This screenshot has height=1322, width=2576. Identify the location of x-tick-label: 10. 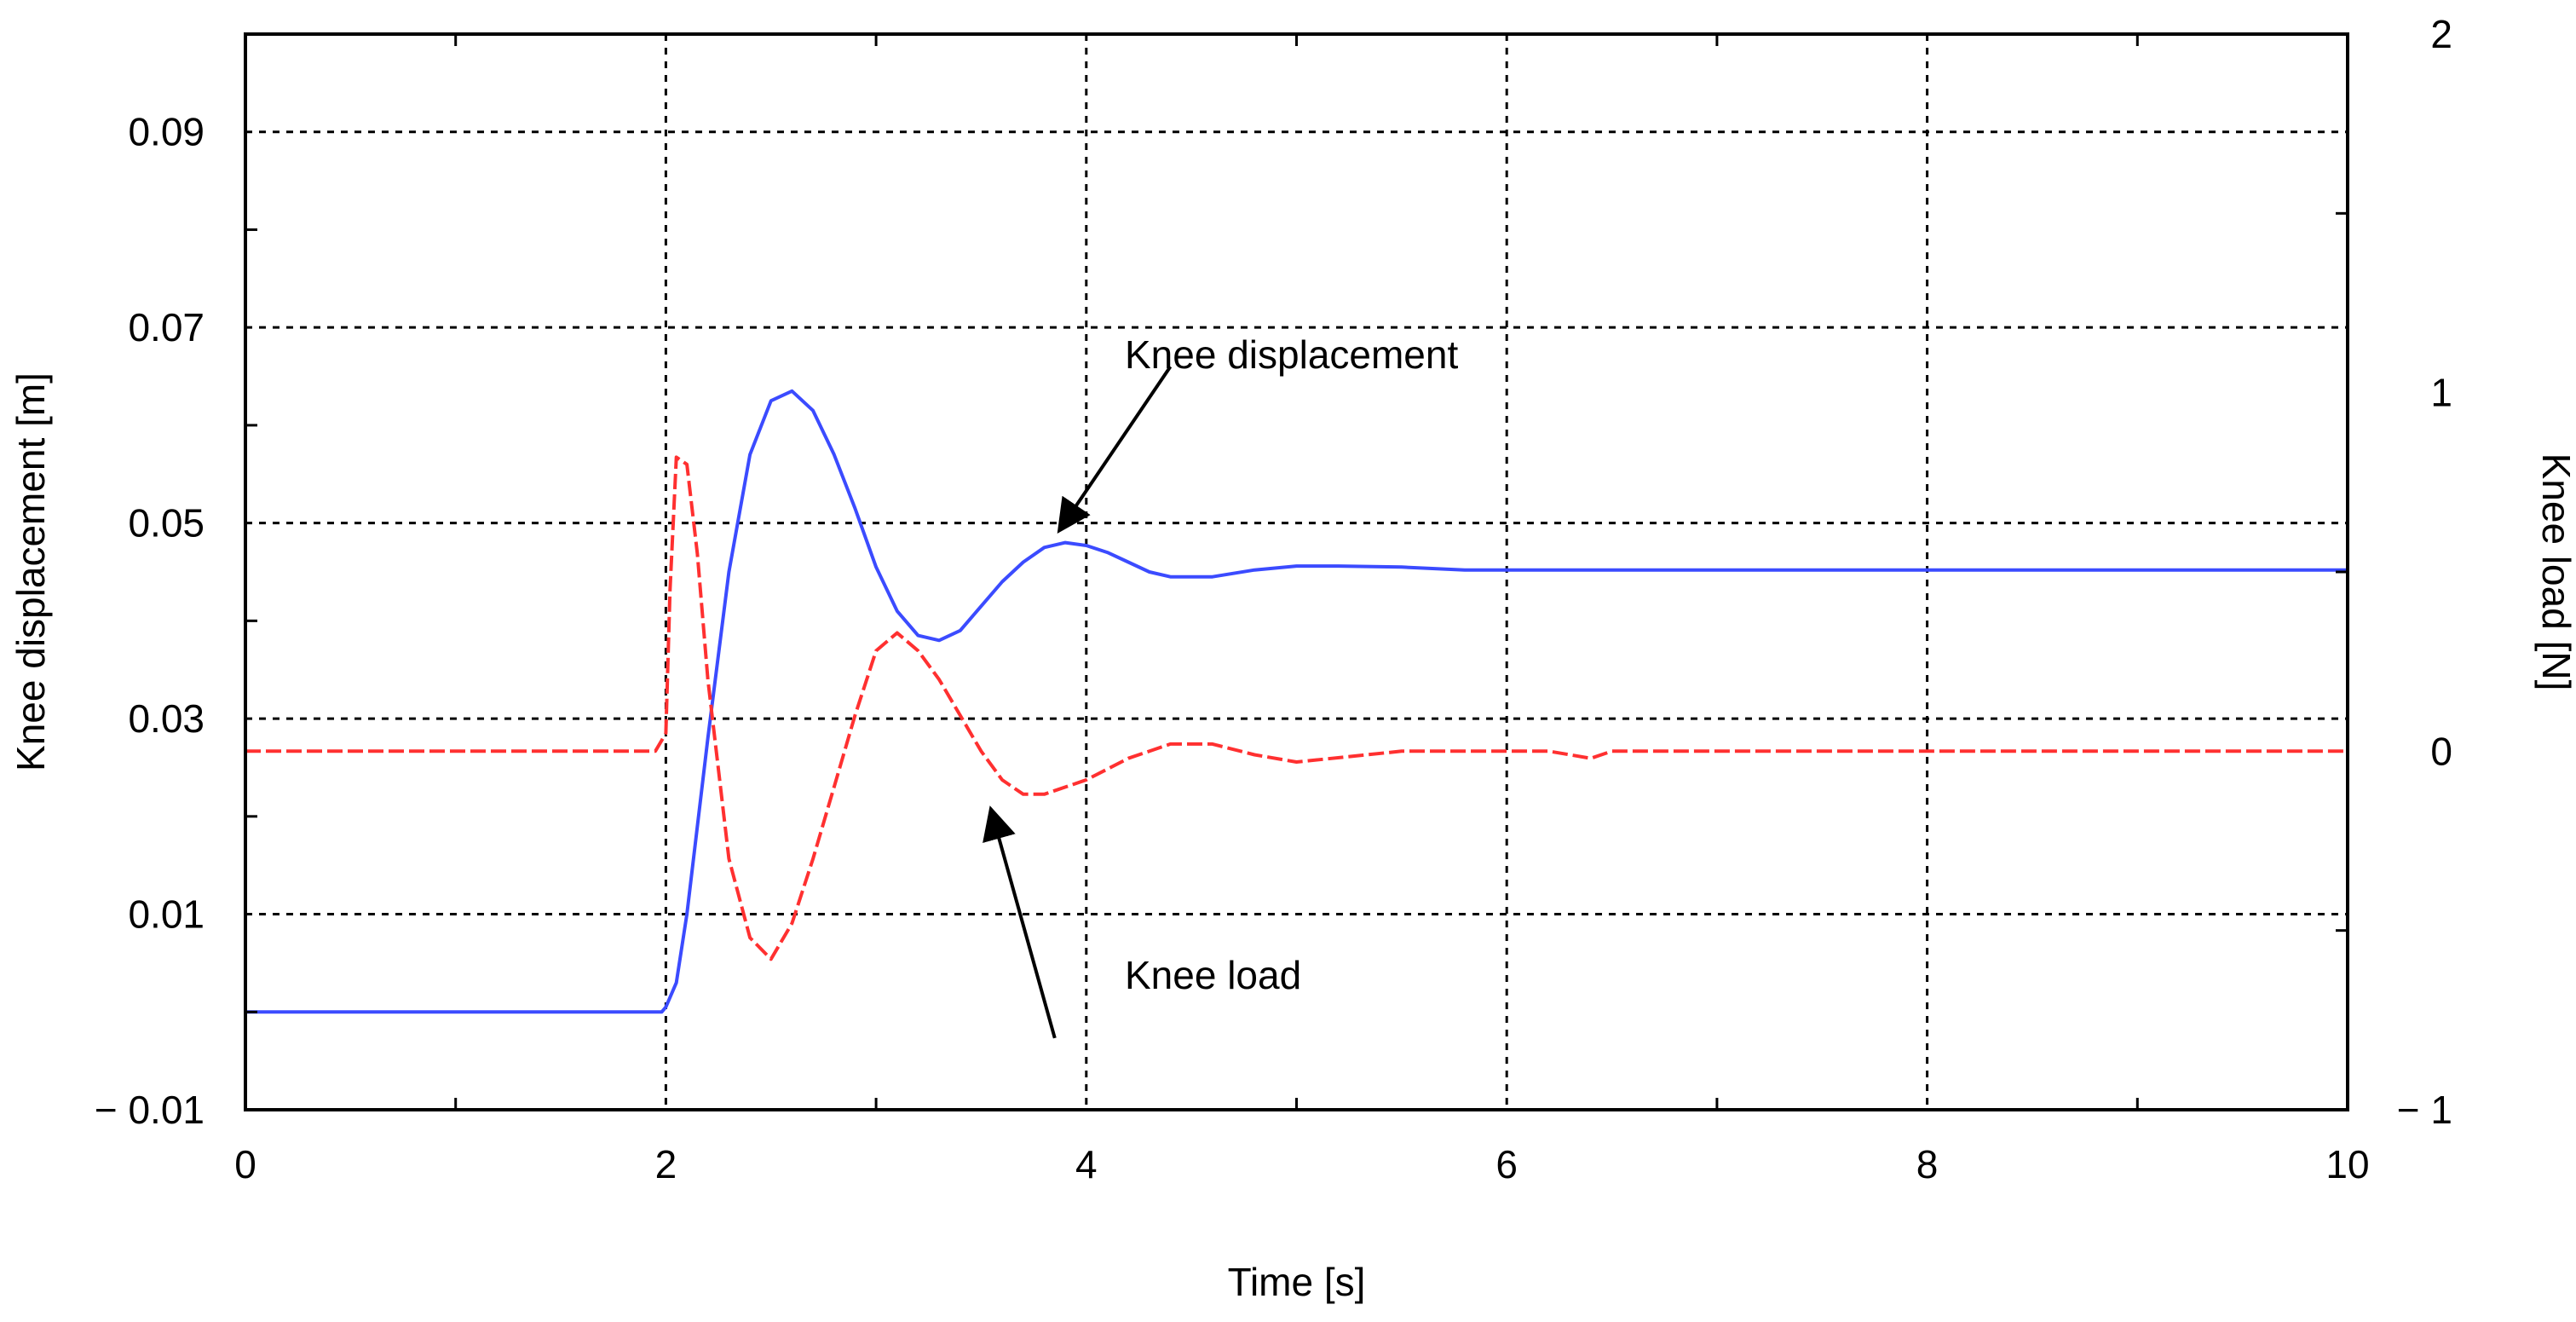
(2347, 1164).